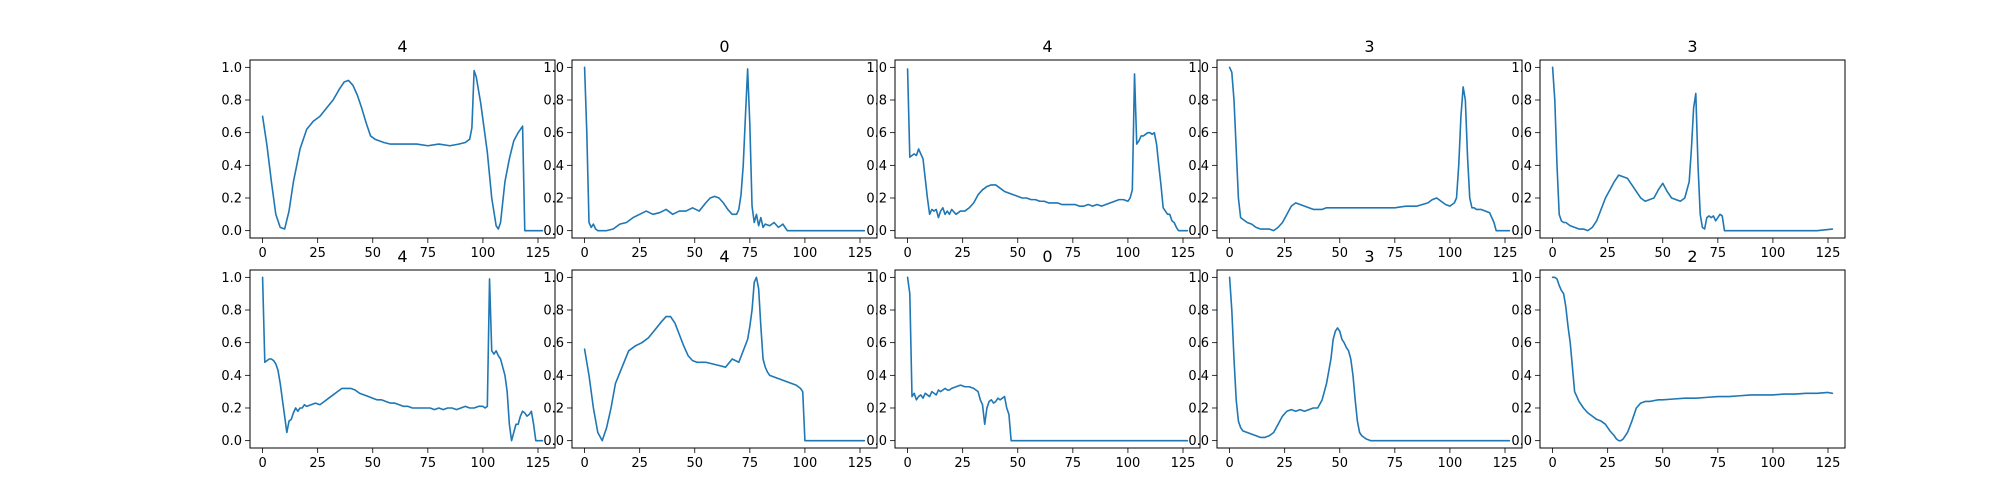 The image size is (2000, 500). I want to click on subplot-7: 4 0 25 50 75 100 125 0.0 0.2 0.4 0.6 0.8 1.0, so click(710, 359).